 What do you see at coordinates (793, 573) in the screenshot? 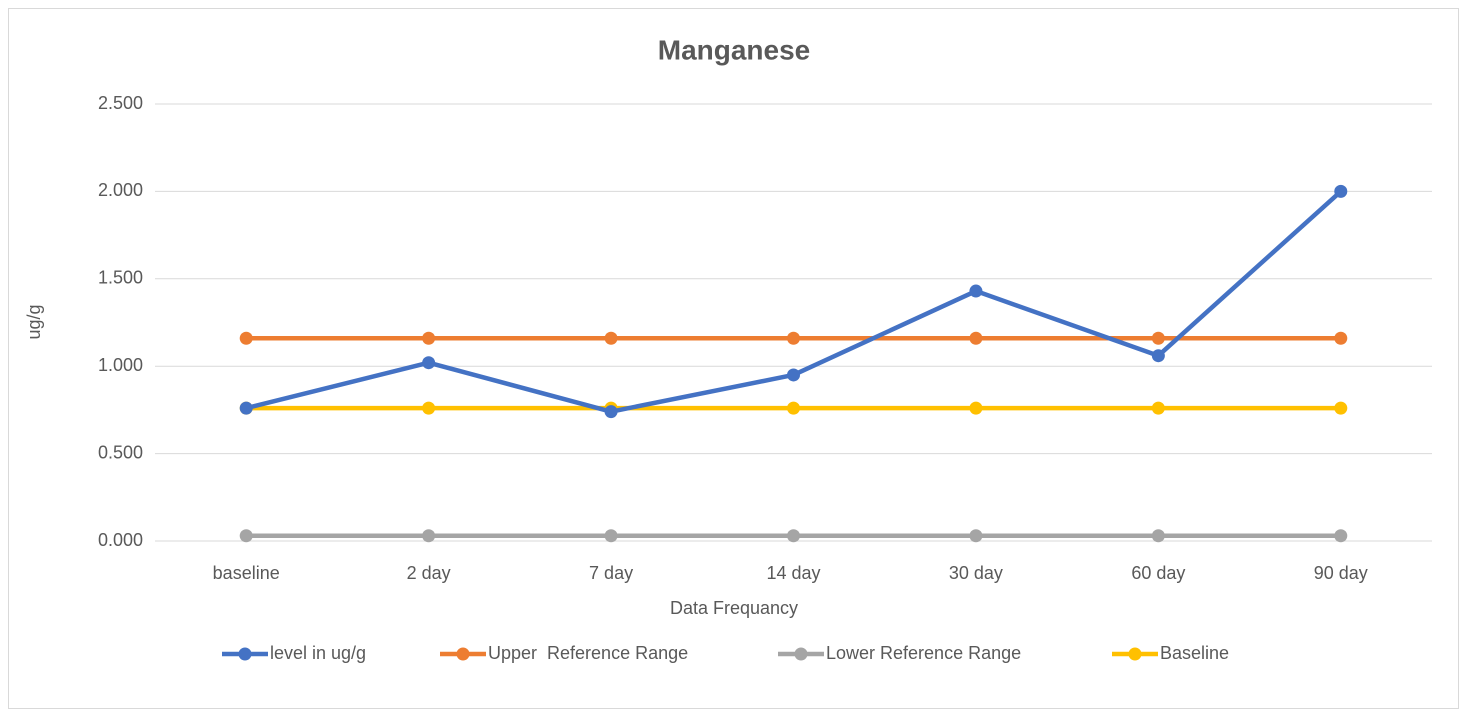
I see `x-tick-label: 14 day` at bounding box center [793, 573].